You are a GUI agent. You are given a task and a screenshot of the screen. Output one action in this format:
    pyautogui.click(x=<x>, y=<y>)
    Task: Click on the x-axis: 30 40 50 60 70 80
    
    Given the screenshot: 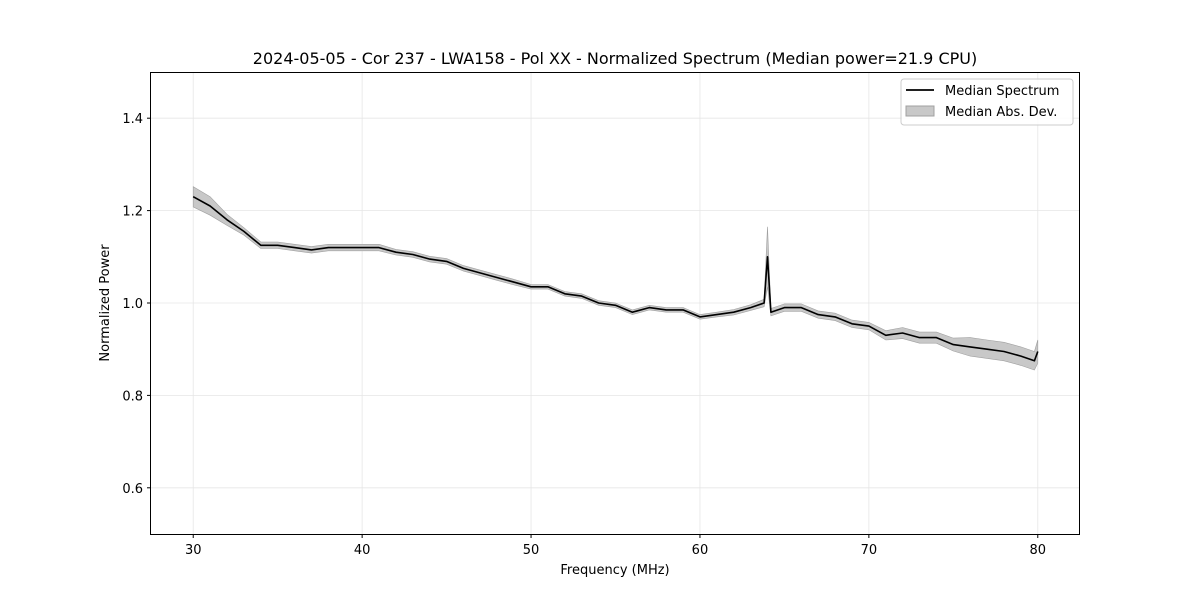 What is the action you would take?
    pyautogui.click(x=615, y=546)
    